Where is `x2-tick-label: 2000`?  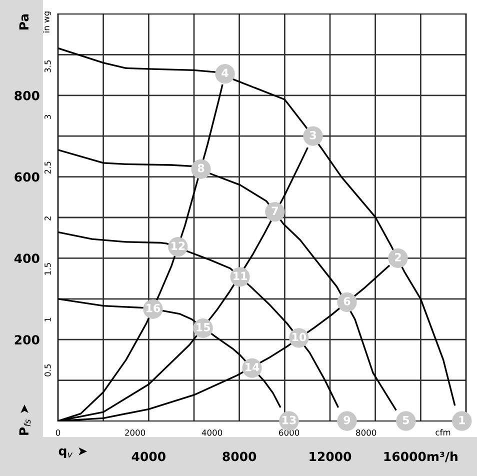
x2-tick-label: 2000 is located at coordinates (135, 432).